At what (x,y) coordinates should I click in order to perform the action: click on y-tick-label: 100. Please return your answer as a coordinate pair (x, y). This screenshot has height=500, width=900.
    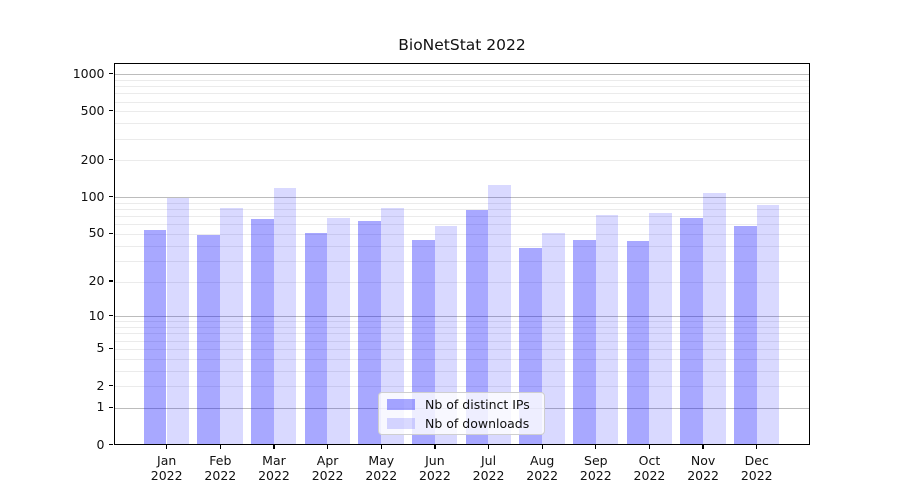
    Looking at the image, I should click on (92, 196).